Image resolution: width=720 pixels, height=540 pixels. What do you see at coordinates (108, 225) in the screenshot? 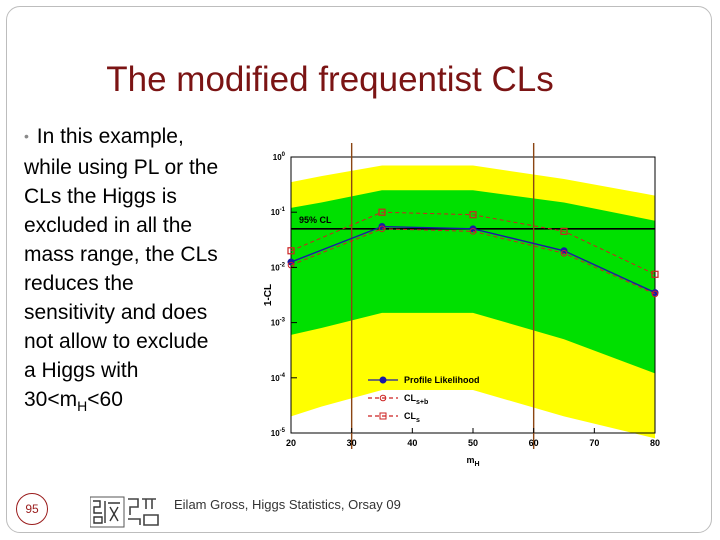
I see `bullet-line: excluded in all the` at bounding box center [108, 225].